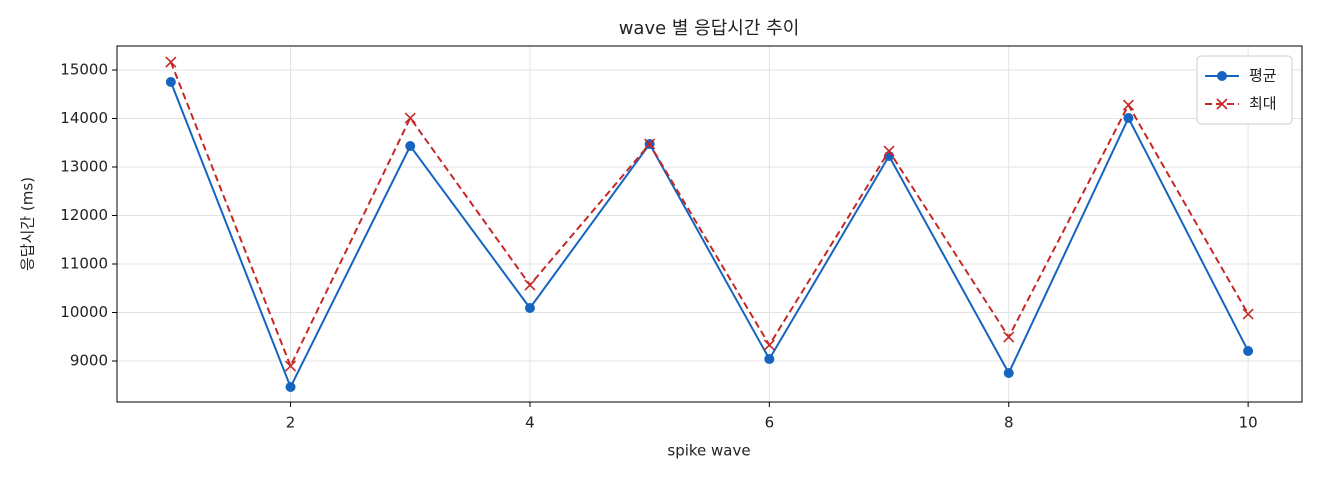  I want to click on y-tick-label: 15000, so click(84, 70).